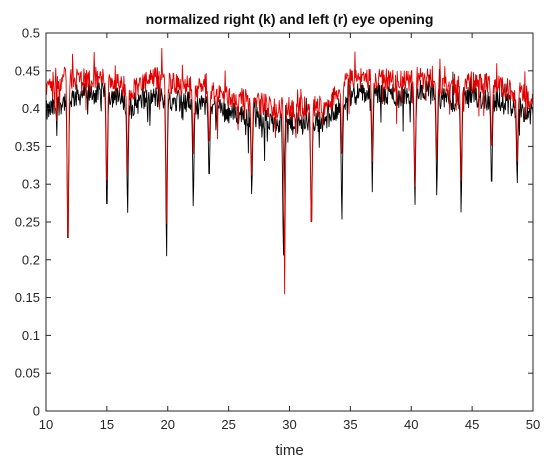 Image resolution: width=550 pixels, height=464 pixels. I want to click on y-tick-label: 0.5, so click(31, 33).